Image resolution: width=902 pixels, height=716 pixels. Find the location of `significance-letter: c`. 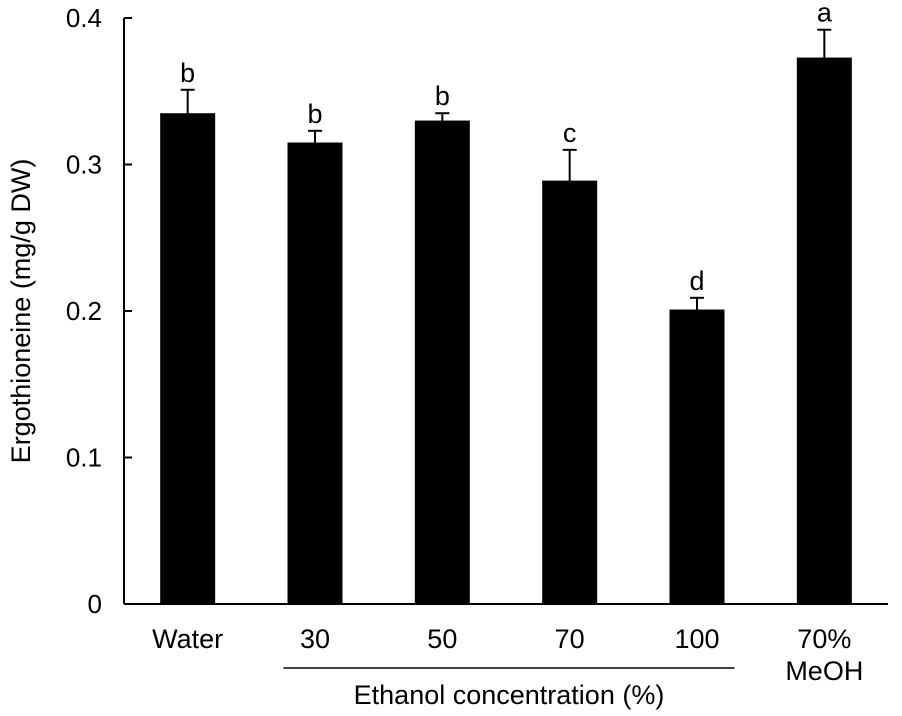

significance-letter: c is located at coordinates (570, 133).